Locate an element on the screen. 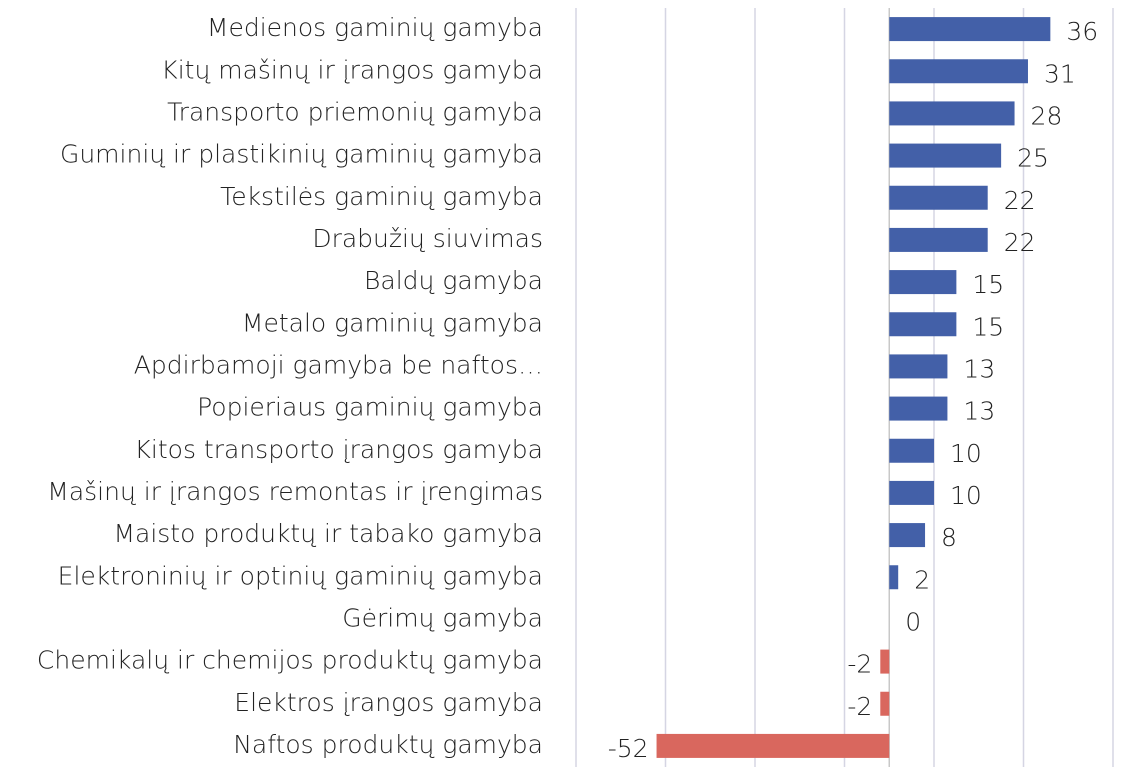 The image size is (1126, 771). category-label: Chemikalų ir chemijos produktų gamyba is located at coordinates (290, 660).